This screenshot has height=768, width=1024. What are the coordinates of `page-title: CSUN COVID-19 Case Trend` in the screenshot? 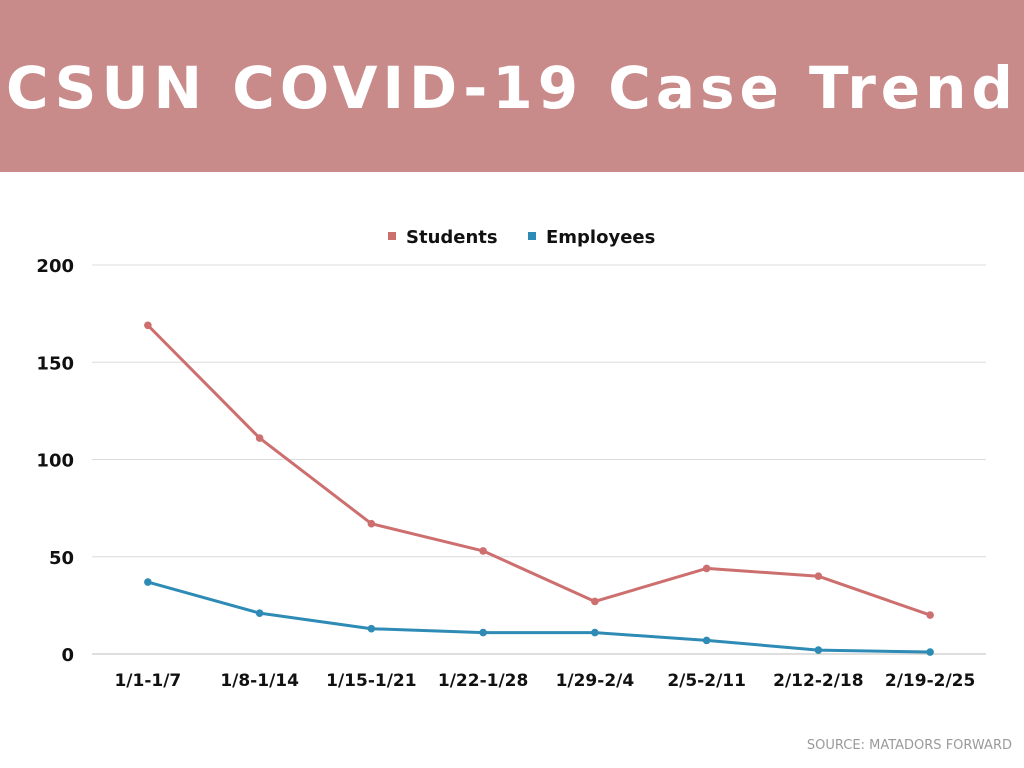 It's located at (512, 88).